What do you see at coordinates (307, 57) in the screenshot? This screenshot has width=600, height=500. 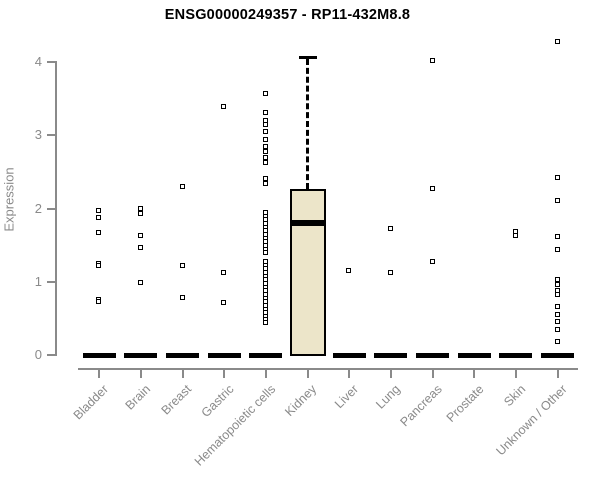 I see `box-whisker-cap` at bounding box center [307, 57].